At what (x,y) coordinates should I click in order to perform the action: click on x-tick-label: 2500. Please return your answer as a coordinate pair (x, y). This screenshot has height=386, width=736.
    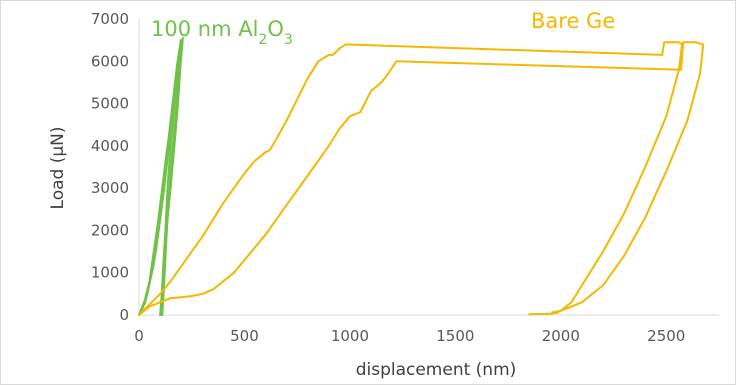
    Looking at the image, I should click on (666, 336).